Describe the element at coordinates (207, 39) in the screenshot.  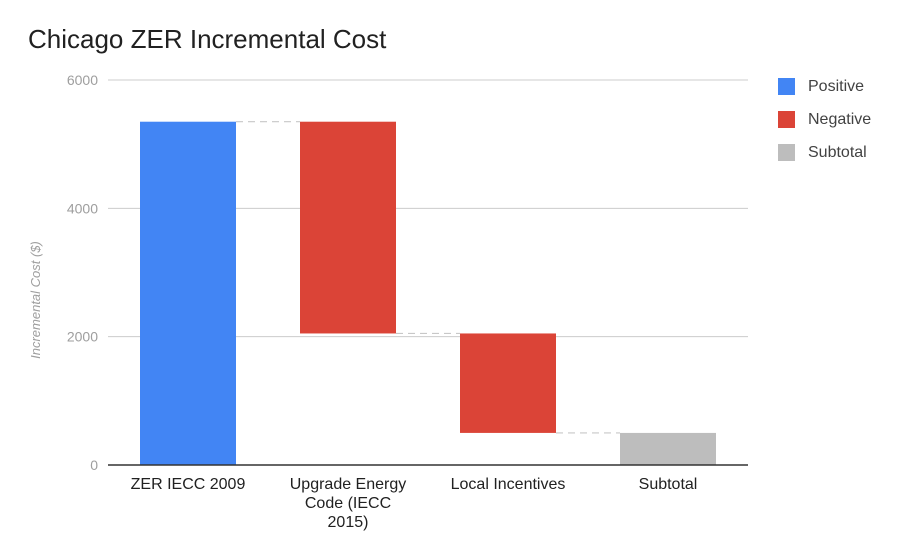
I see `chart-title: Chicago ZER Incremental Cost` at that location.